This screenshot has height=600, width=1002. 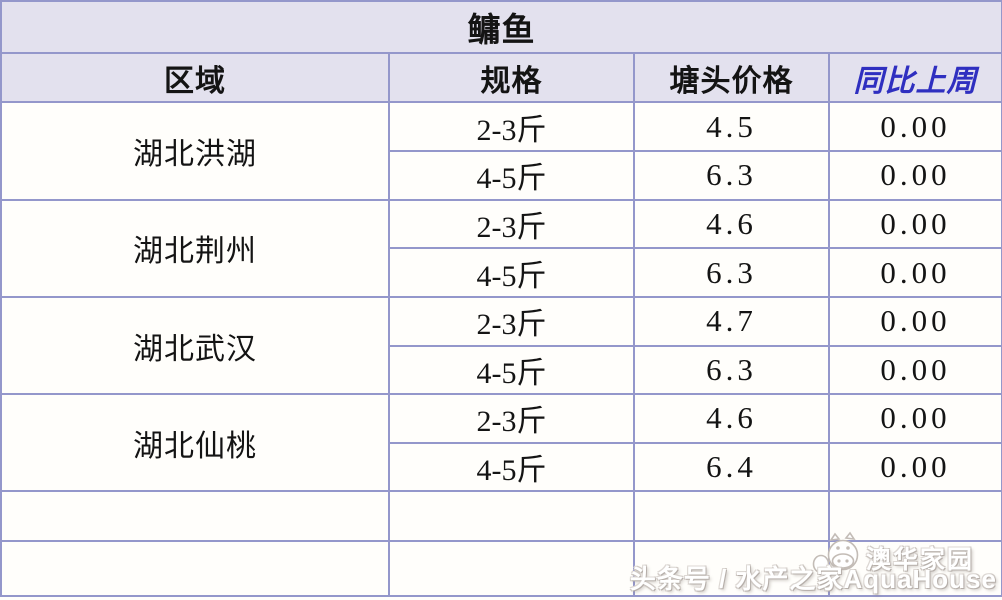 I want to click on column-header-wow: 同比上周, so click(x=915, y=77).